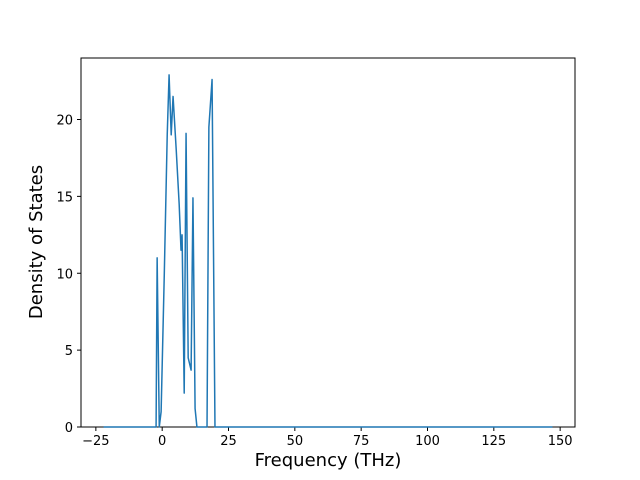 This screenshot has width=640, height=480. What do you see at coordinates (64, 274) in the screenshot?
I see `y-tick-label: 10` at bounding box center [64, 274].